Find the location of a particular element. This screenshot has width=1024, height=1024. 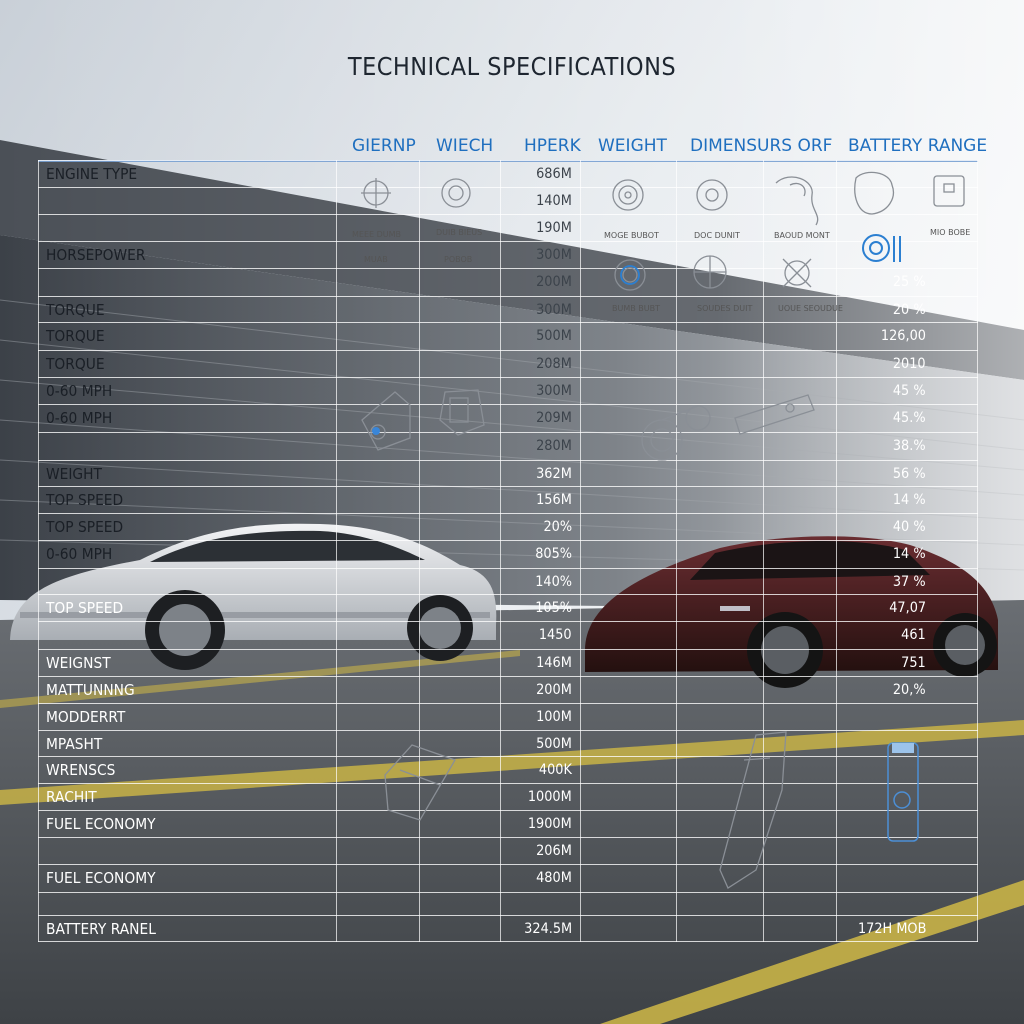

column-header-4: WEIGHT is located at coordinates (632, 146).